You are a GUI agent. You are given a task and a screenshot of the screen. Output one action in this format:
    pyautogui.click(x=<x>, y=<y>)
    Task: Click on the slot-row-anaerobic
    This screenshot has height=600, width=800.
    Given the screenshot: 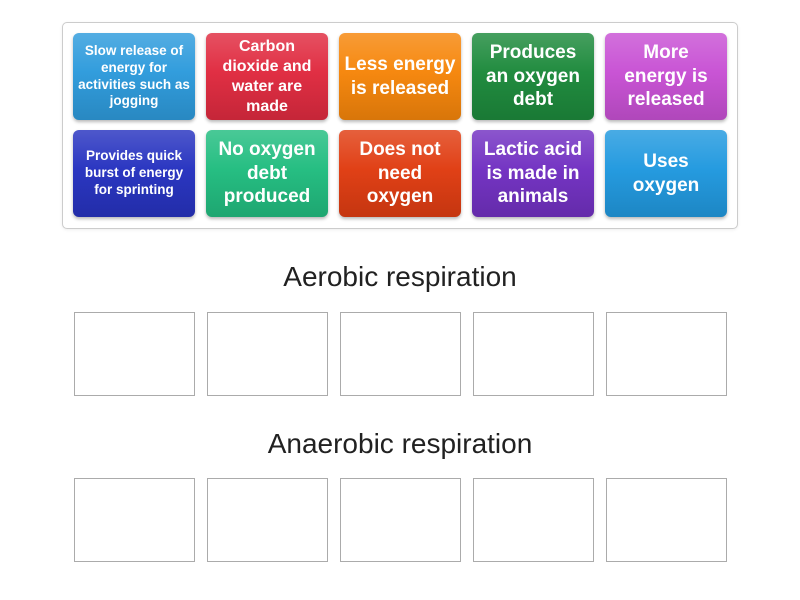 What is the action you would take?
    pyautogui.click(x=400, y=520)
    